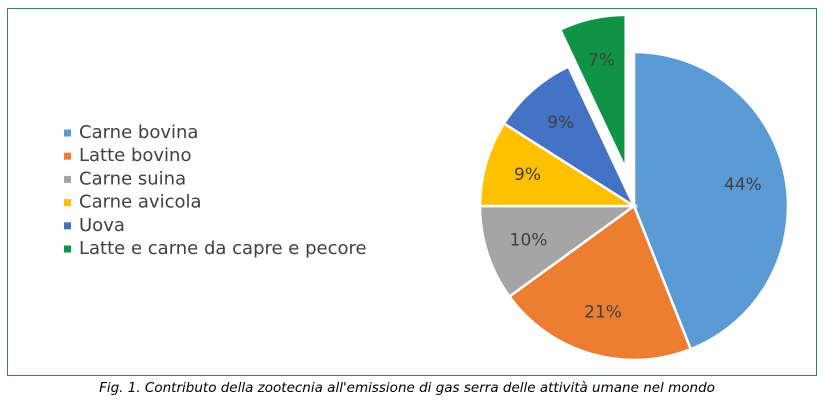 Image resolution: width=826 pixels, height=401 pixels. Describe the element at coordinates (743, 185) in the screenshot. I see `data-label: 44%` at that location.